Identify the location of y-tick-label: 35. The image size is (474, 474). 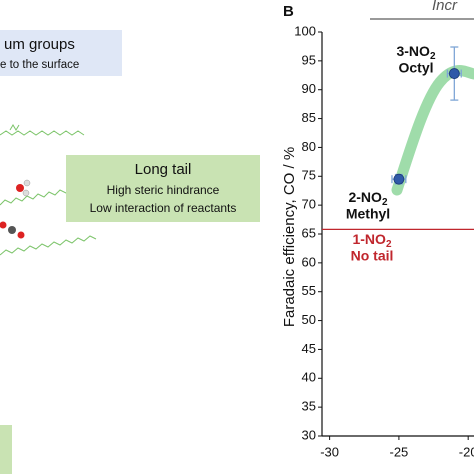
(309, 406).